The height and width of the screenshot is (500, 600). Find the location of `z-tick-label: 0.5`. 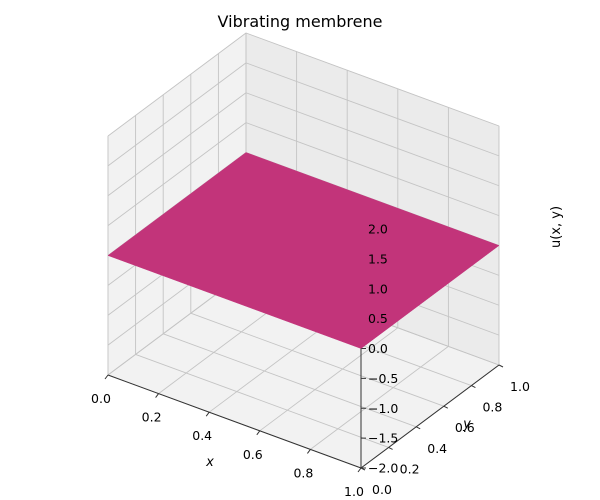

z-tick-label: 0.5 is located at coordinates (378, 318).